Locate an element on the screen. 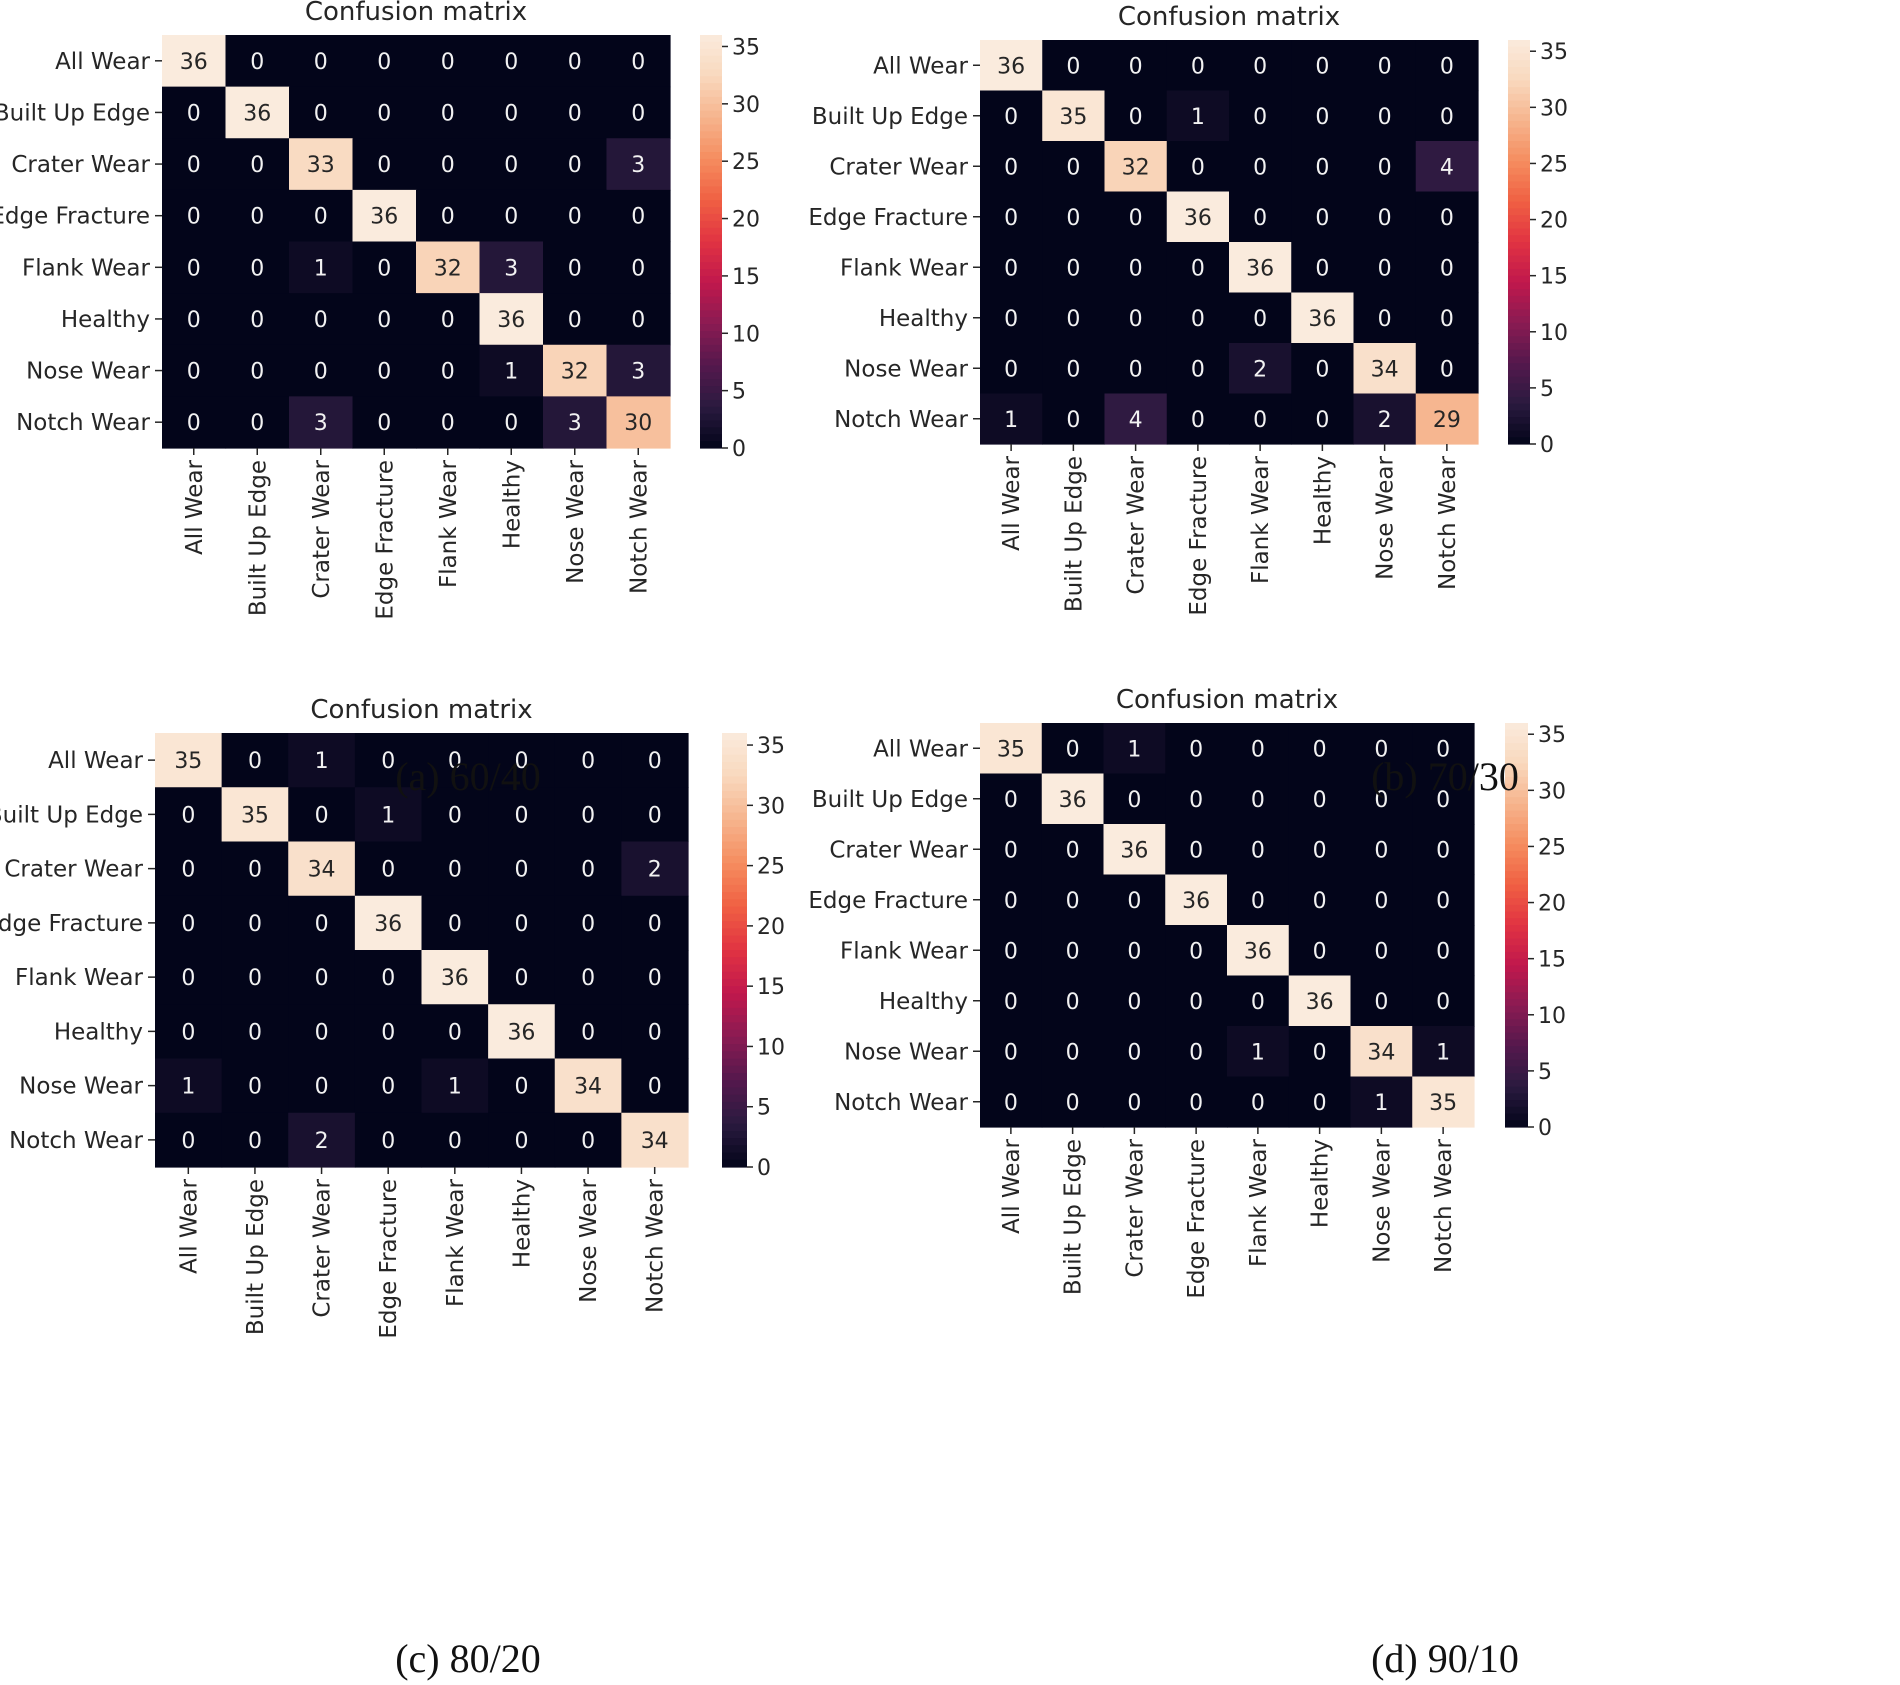 The image size is (1900, 1685). row-label-edge-fracture: Edge Fracture is located at coordinates (888, 218).